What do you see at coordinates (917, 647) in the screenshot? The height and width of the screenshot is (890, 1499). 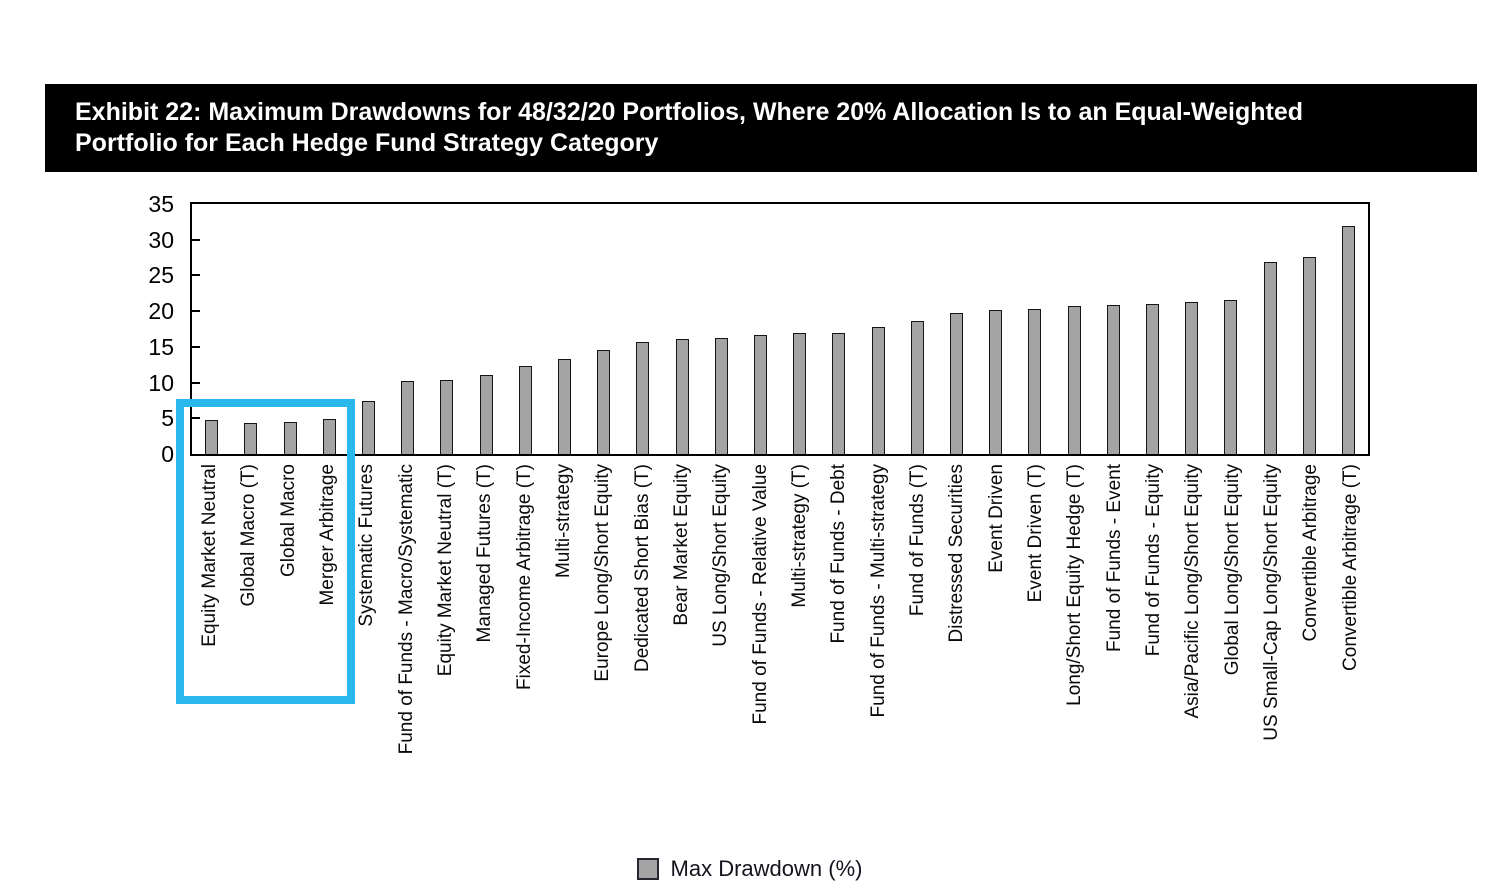 I see `x-axis-label-cell: Fund of Funds (T)` at bounding box center [917, 647].